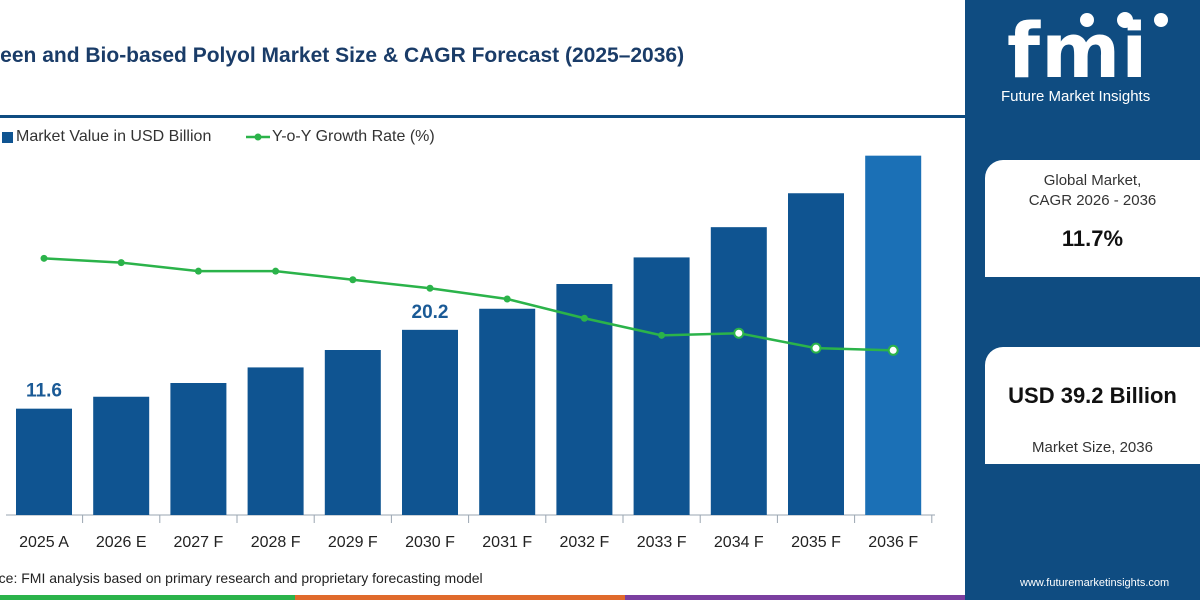 This screenshot has width=1200, height=600. What do you see at coordinates (507, 542) in the screenshot?
I see `x-tick-label: 2031 F` at bounding box center [507, 542].